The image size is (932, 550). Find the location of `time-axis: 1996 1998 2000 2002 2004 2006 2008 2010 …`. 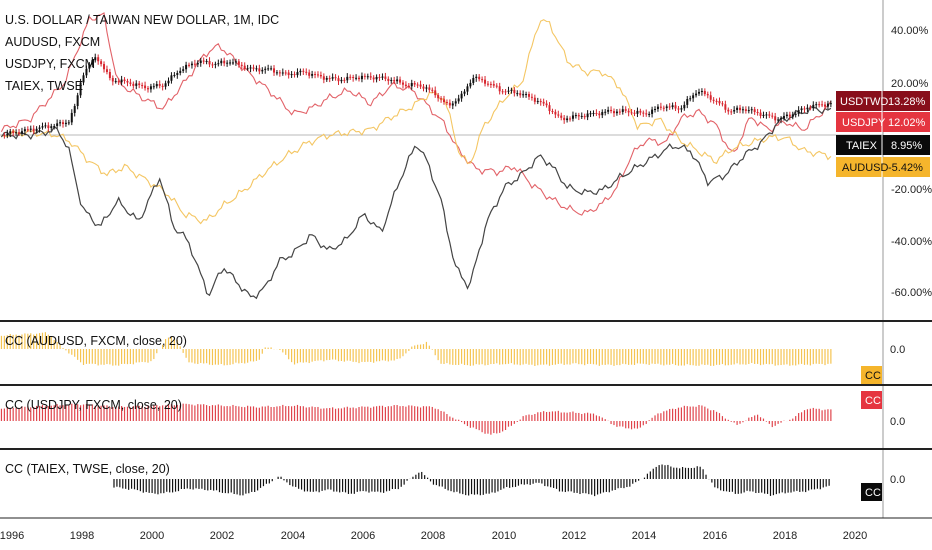

time-axis: 1996 1998 2000 2002 2004 2006 2008 2010 … is located at coordinates (433, 536).